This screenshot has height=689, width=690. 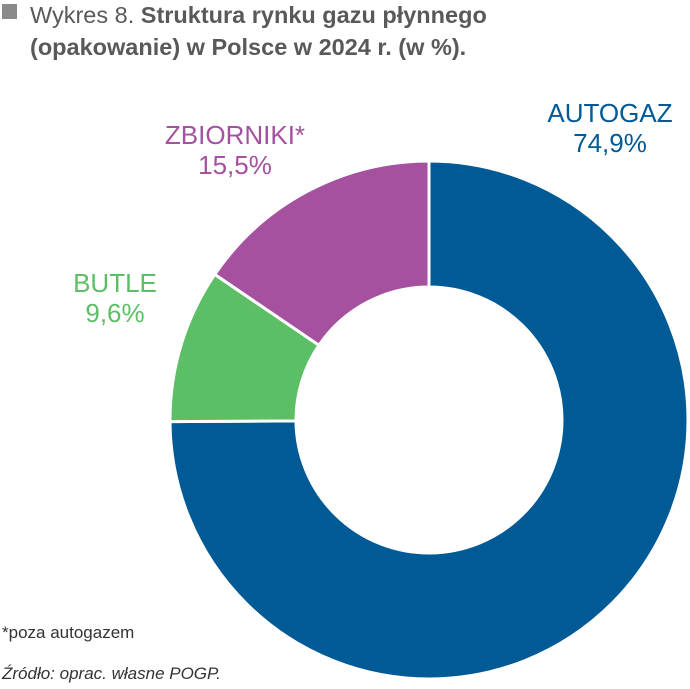 What do you see at coordinates (248, 47) in the screenshot?
I see `chart-title-line2: (opakowanie) w Polsce w 2024 r. (w %).` at bounding box center [248, 47].